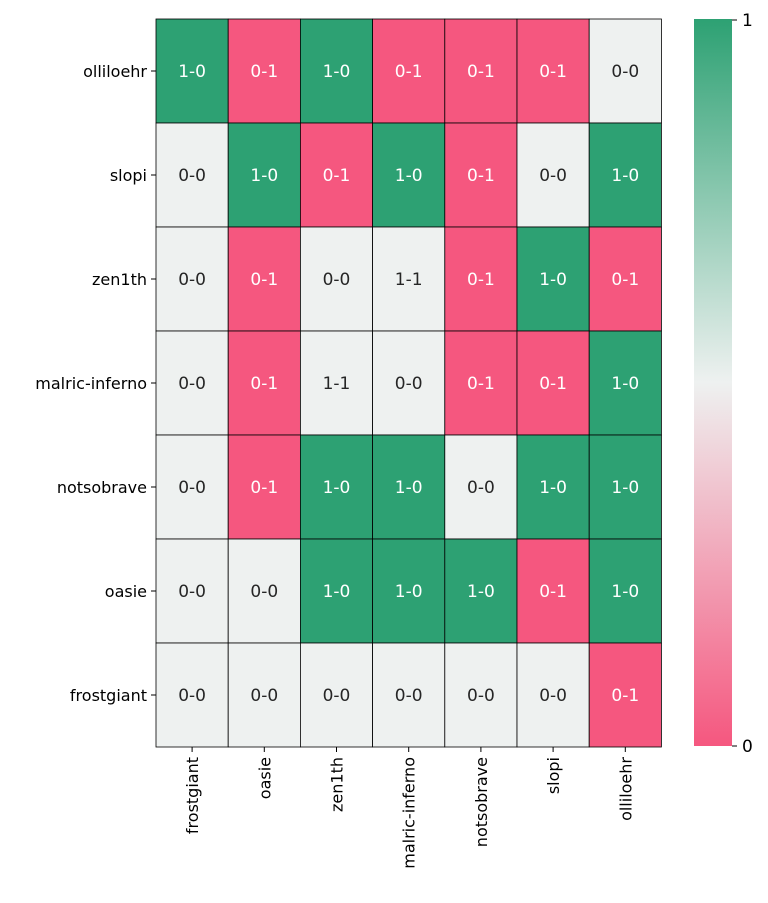 The width and height of the screenshot is (768, 903). I want to click on column-label: notsobrave, so click(481, 802).